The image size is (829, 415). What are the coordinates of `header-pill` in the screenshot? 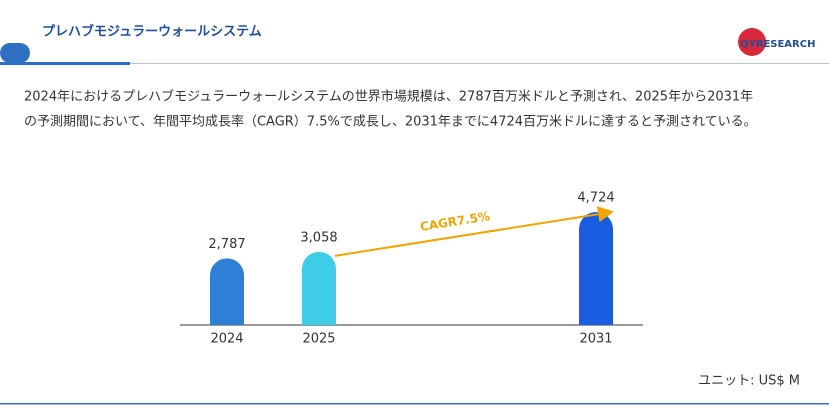 It's located at (15, 53).